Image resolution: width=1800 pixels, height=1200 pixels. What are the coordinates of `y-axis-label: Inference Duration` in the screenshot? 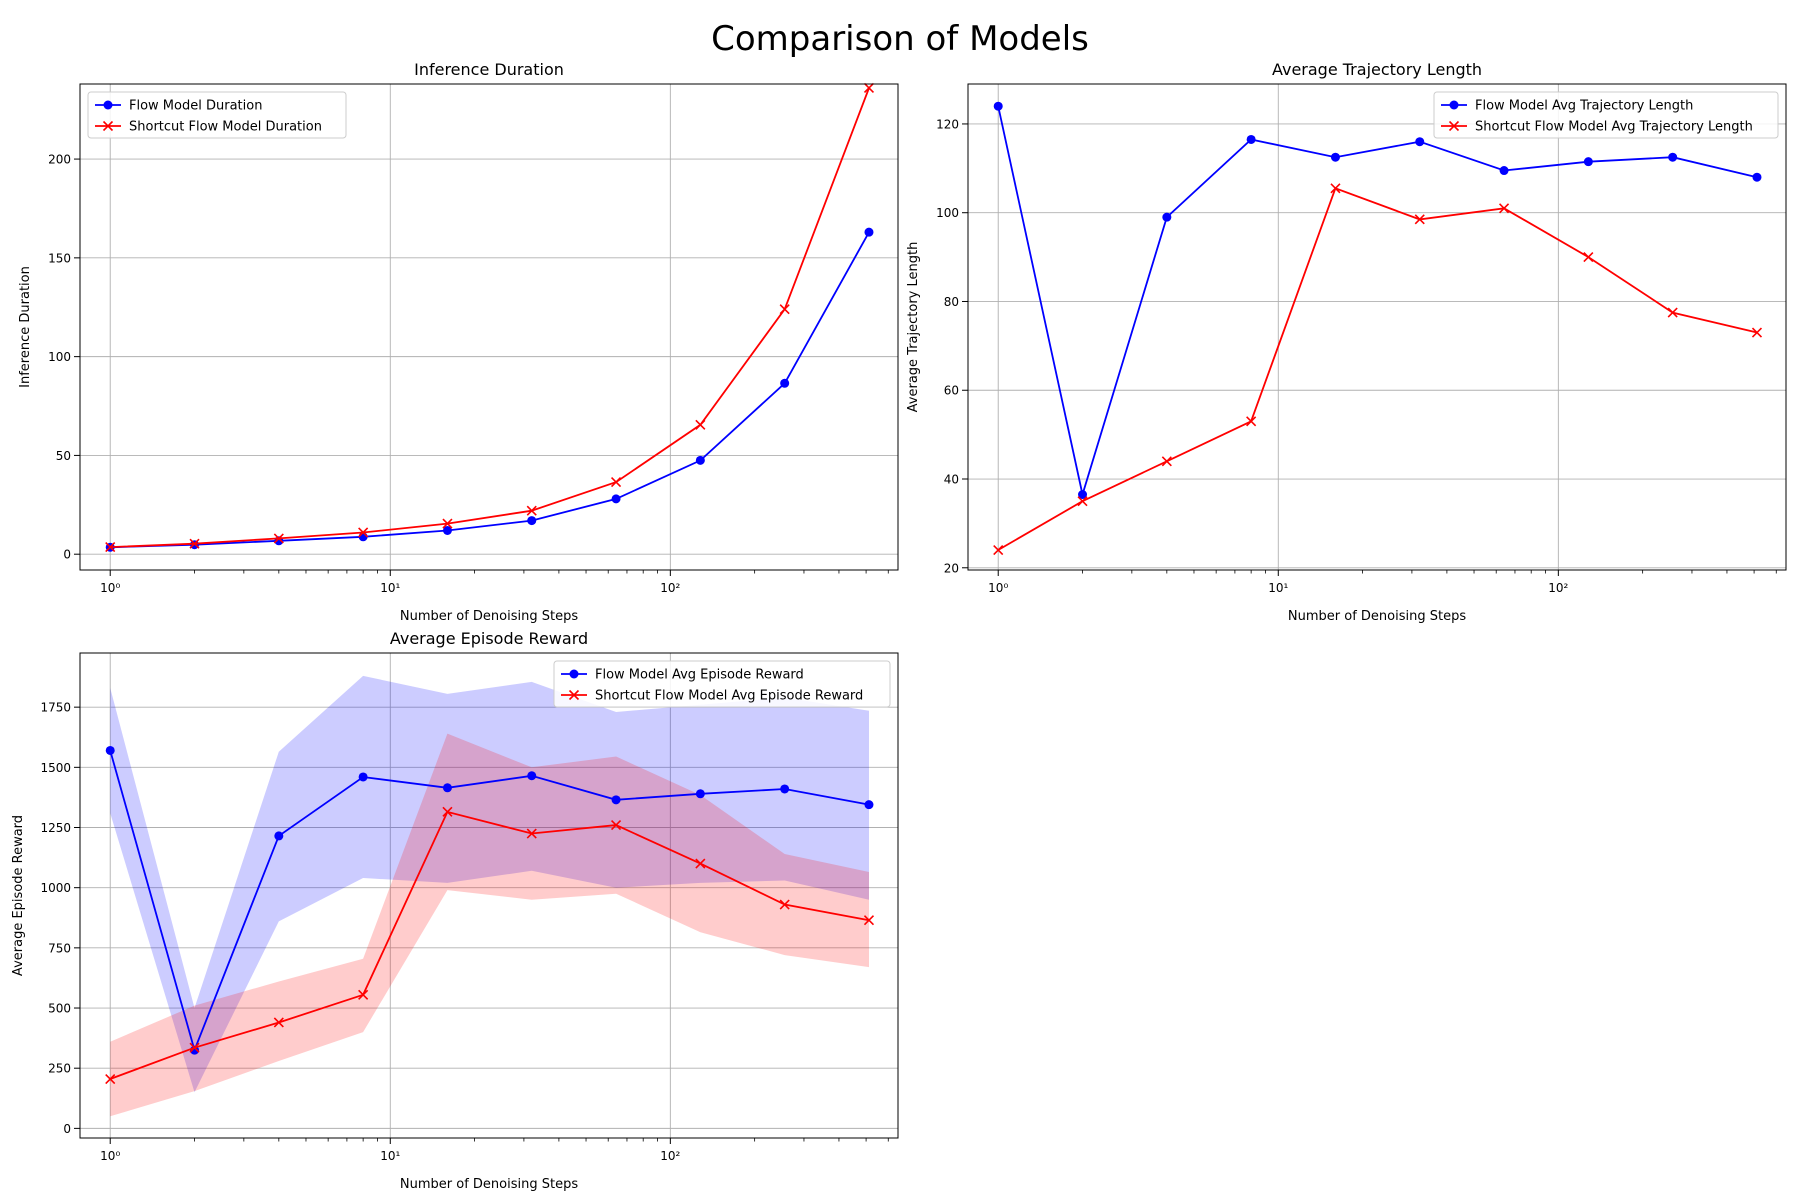 It's located at (25, 327).